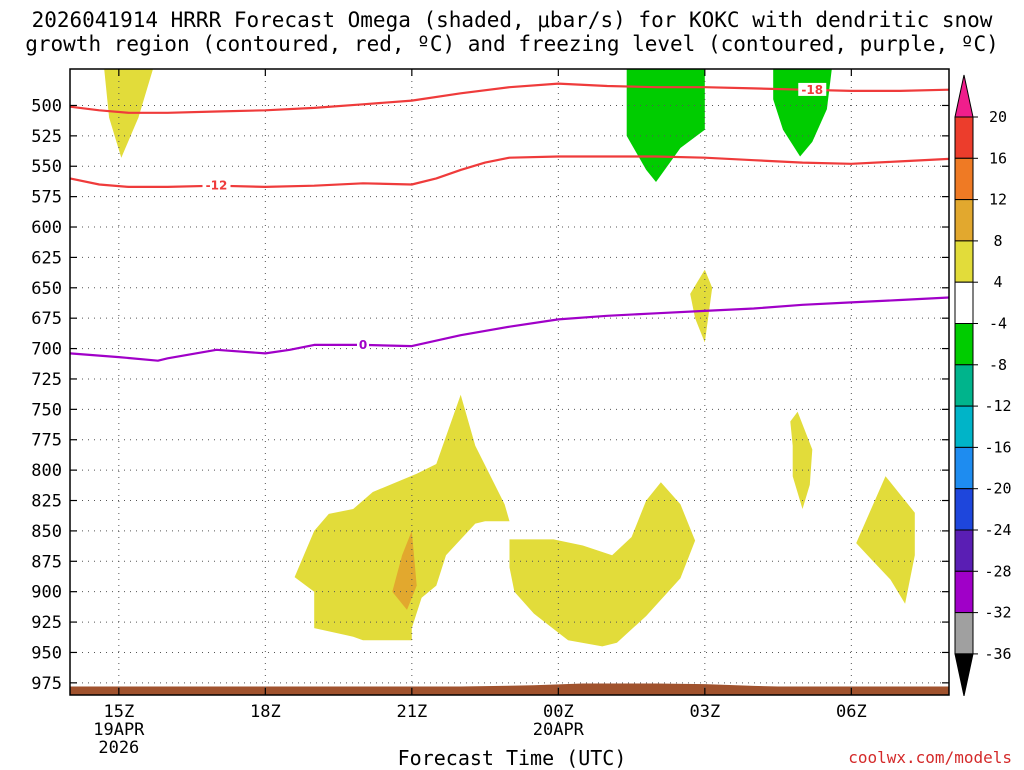 The width and height of the screenshot is (1024, 770). What do you see at coordinates (998, 200) in the screenshot?
I see `colorbar-label: 12` at bounding box center [998, 200].